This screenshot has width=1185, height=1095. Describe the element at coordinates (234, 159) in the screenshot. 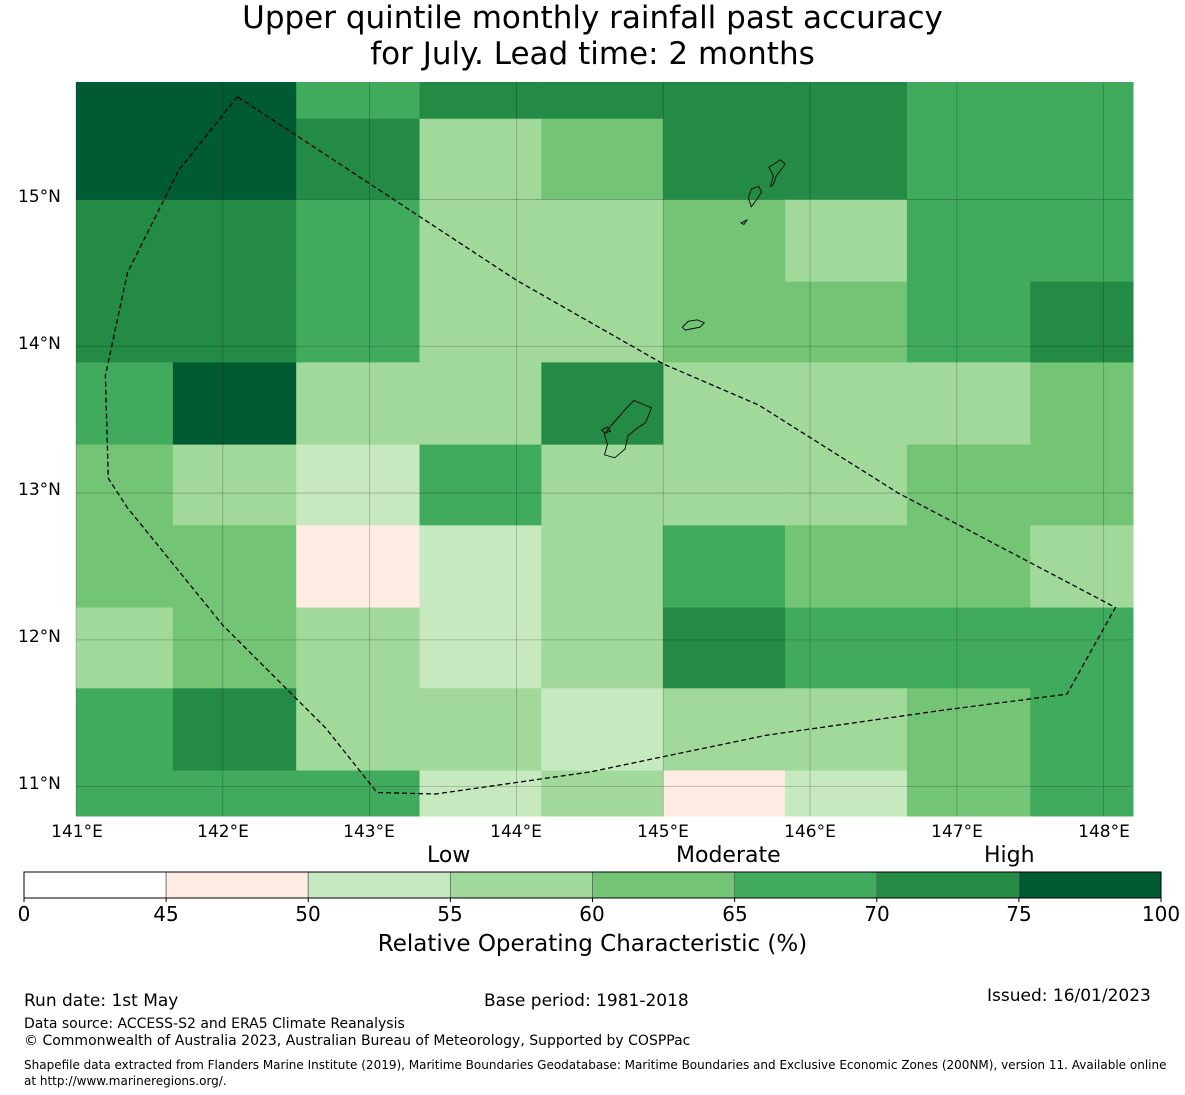

I see `roc-cell-r1-c1` at that location.